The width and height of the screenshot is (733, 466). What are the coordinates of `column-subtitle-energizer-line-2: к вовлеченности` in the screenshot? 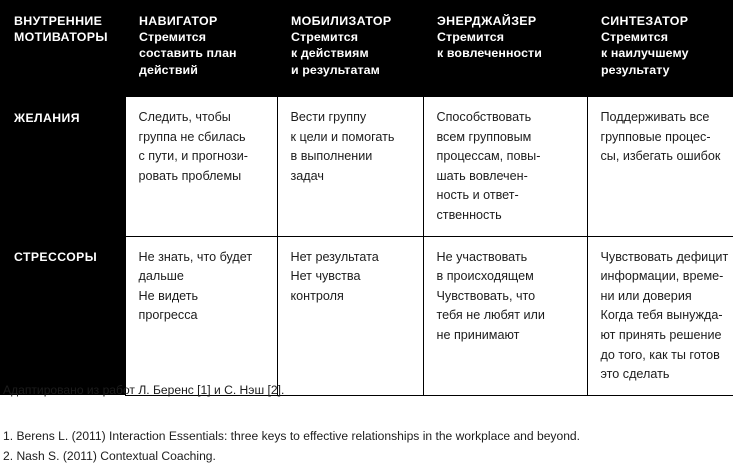 It's located at (489, 53).